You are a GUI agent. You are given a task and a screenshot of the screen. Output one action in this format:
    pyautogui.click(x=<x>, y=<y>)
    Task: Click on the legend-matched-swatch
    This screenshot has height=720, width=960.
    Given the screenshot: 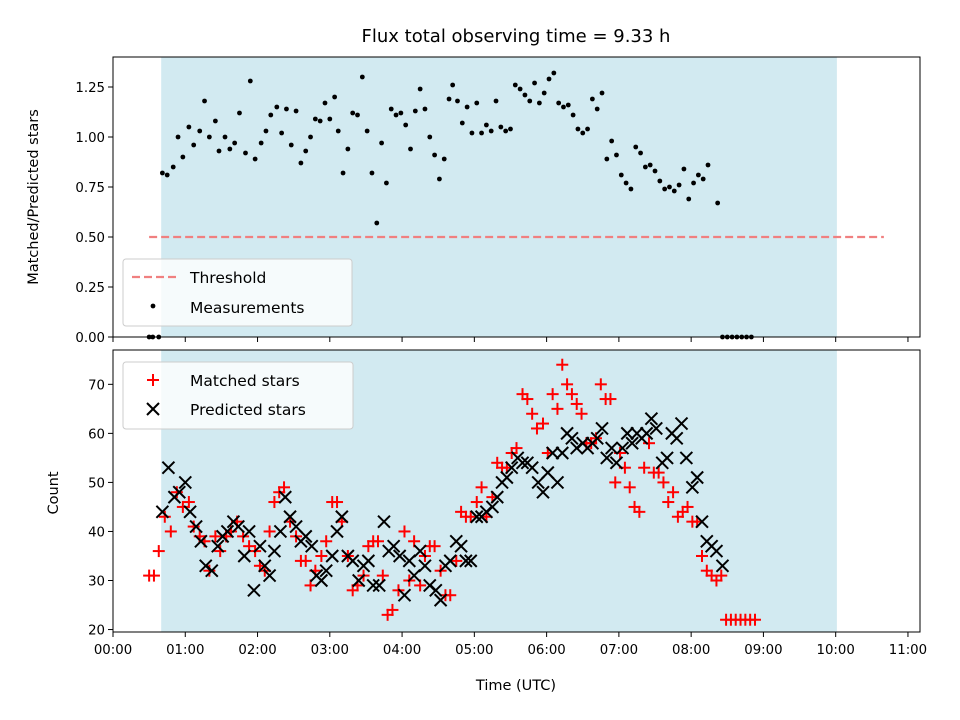 What is the action you would take?
    pyautogui.click(x=153, y=380)
    